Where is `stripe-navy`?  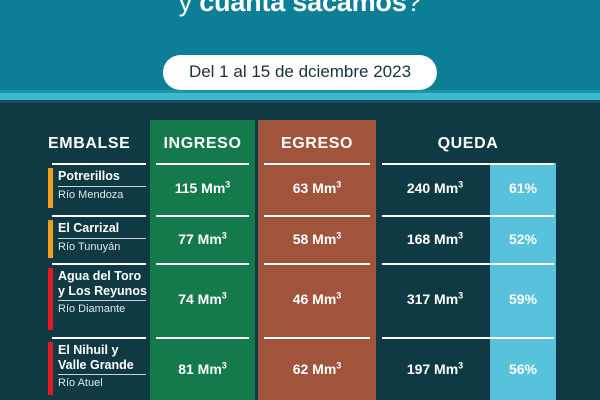 stripe-navy is located at coordinates (300, 101).